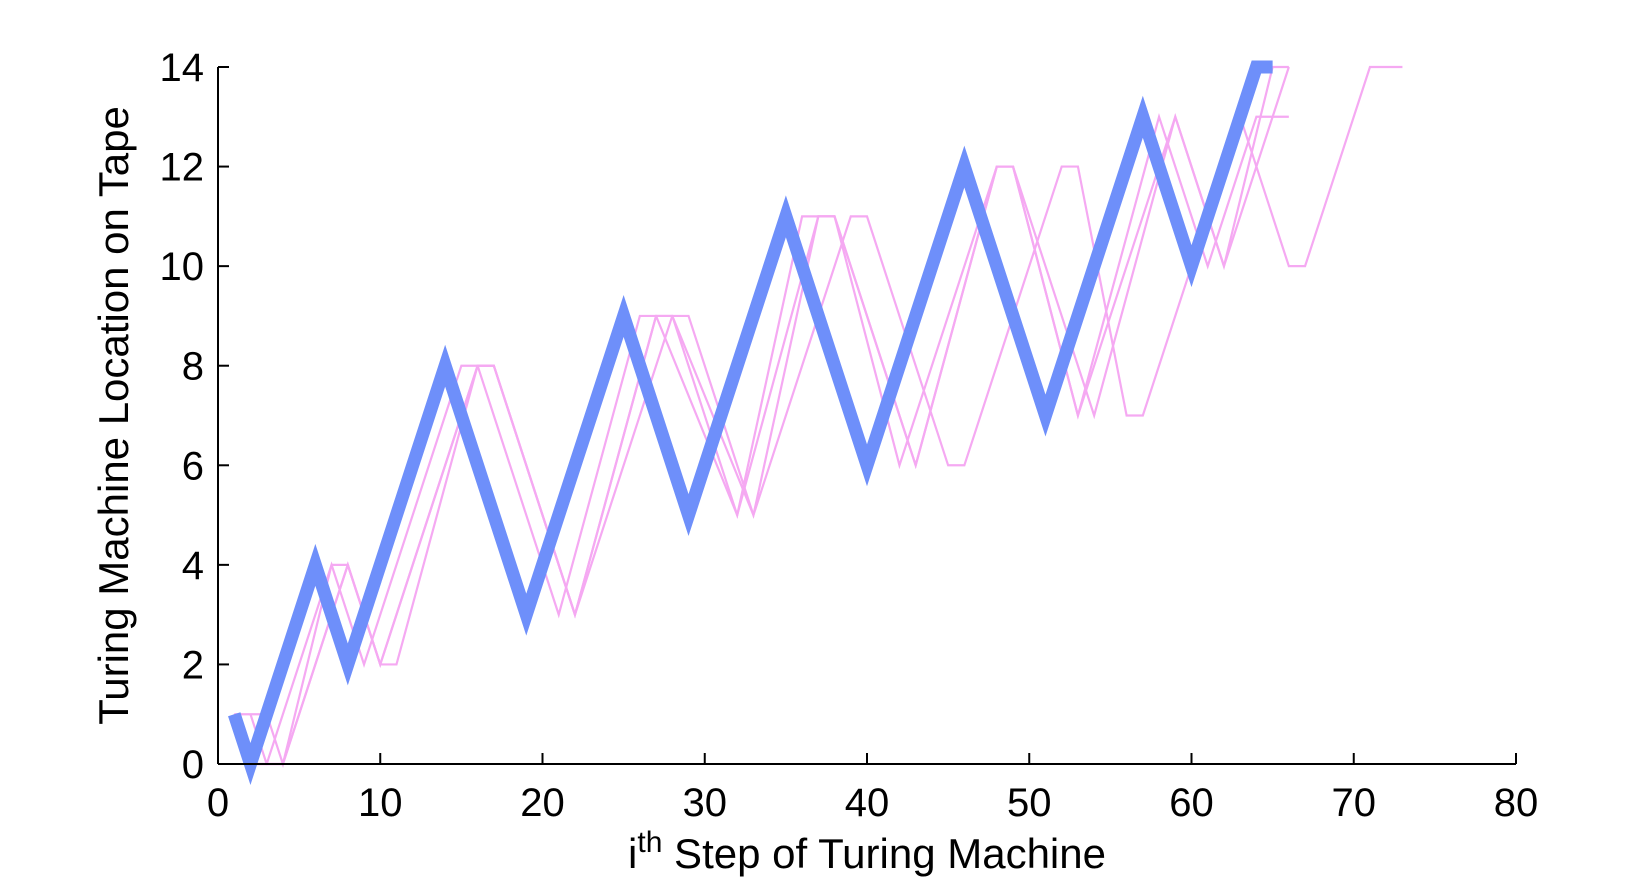 The width and height of the screenshot is (1650, 887). What do you see at coordinates (1516, 803) in the screenshot?
I see `x-tick-label: 80` at bounding box center [1516, 803].